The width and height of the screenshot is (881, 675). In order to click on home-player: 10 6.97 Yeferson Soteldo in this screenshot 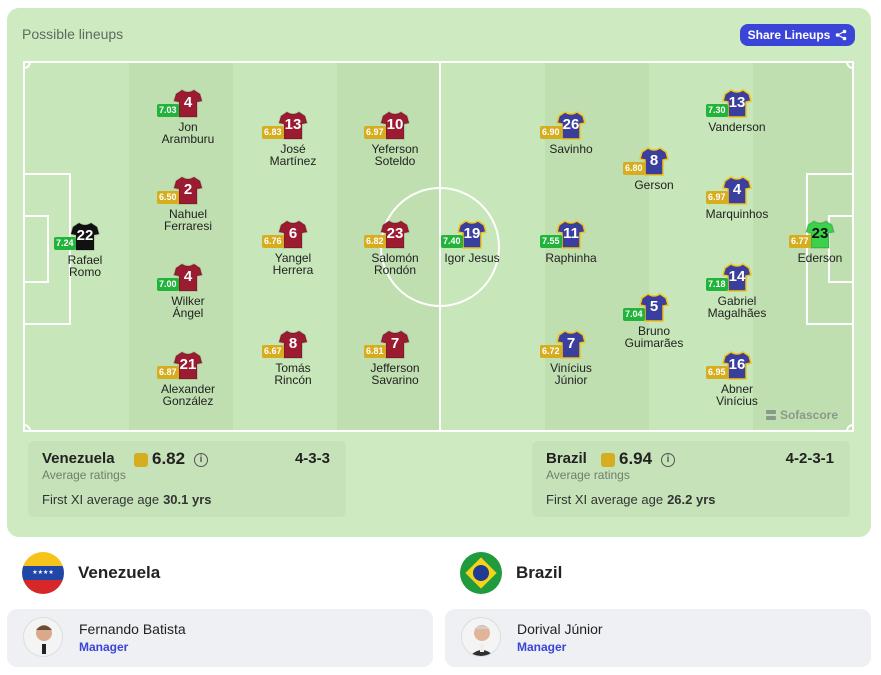, I will do `click(395, 138)`.